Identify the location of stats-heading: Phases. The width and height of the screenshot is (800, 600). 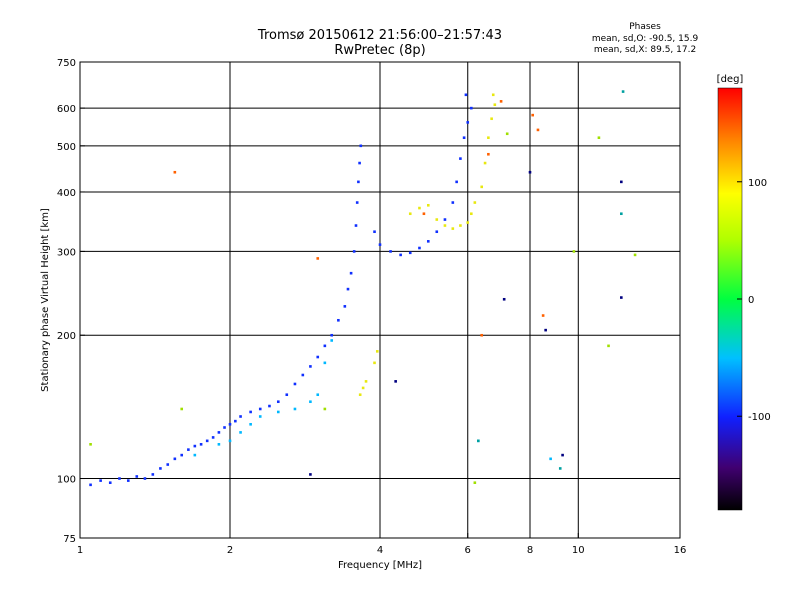
(645, 27).